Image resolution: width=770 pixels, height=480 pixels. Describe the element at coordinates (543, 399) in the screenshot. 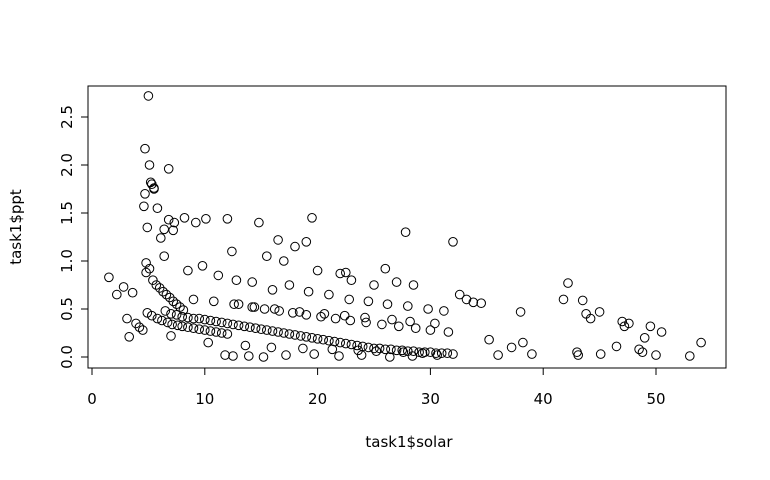

I see `x-tick-label: 40` at that location.